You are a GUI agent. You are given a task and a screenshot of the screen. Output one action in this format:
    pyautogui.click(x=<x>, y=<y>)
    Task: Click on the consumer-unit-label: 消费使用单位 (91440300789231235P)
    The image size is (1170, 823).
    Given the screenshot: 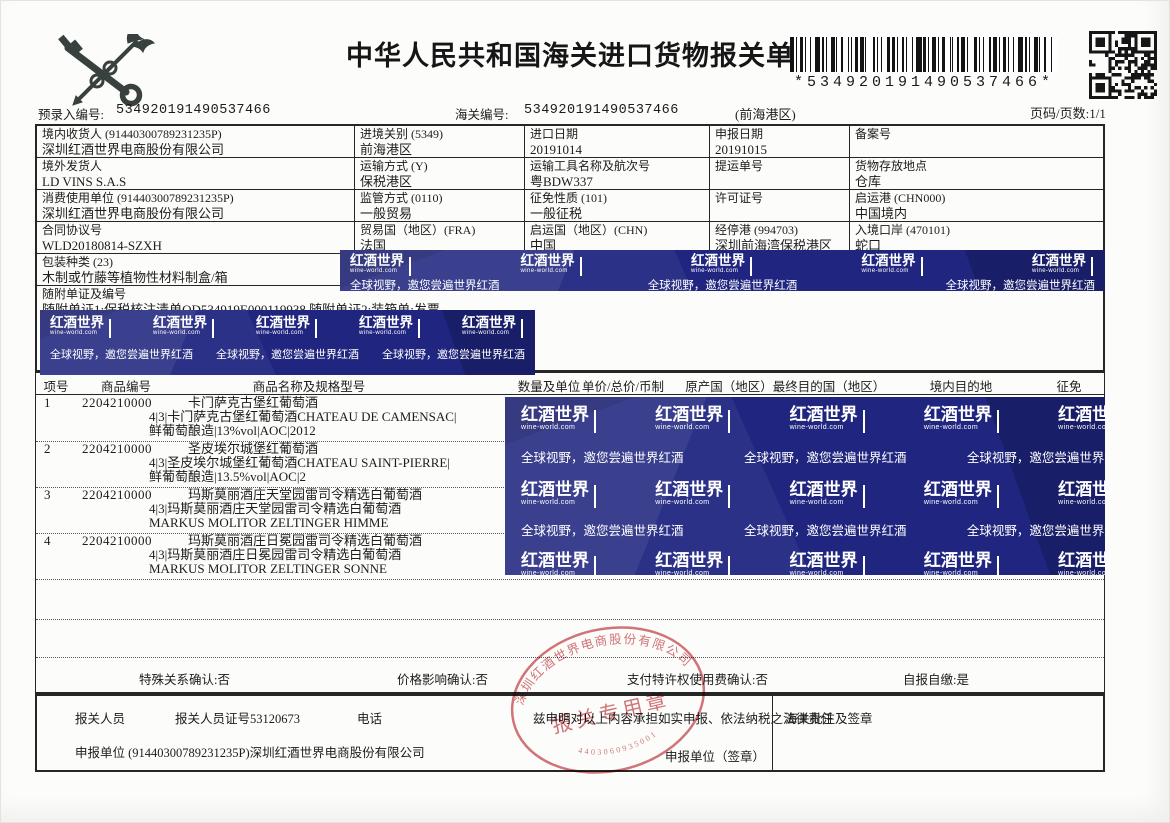 What is the action you would take?
    pyautogui.click(x=138, y=198)
    